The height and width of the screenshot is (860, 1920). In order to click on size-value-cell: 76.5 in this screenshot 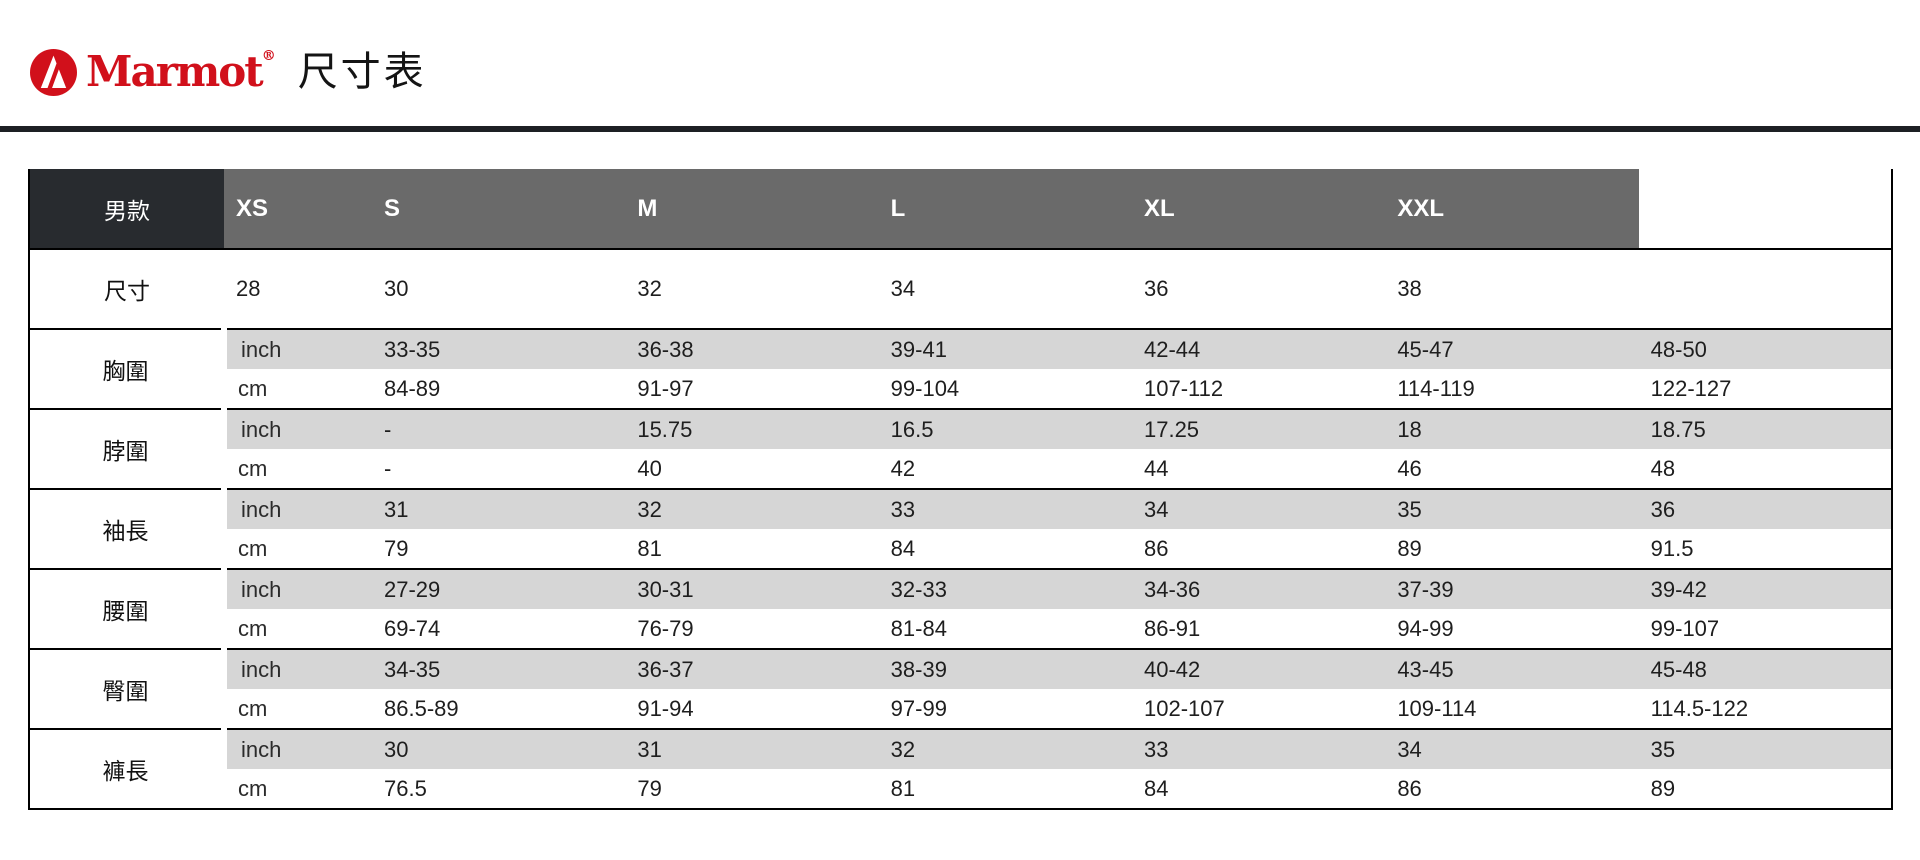, I will do `click(405, 788)`.